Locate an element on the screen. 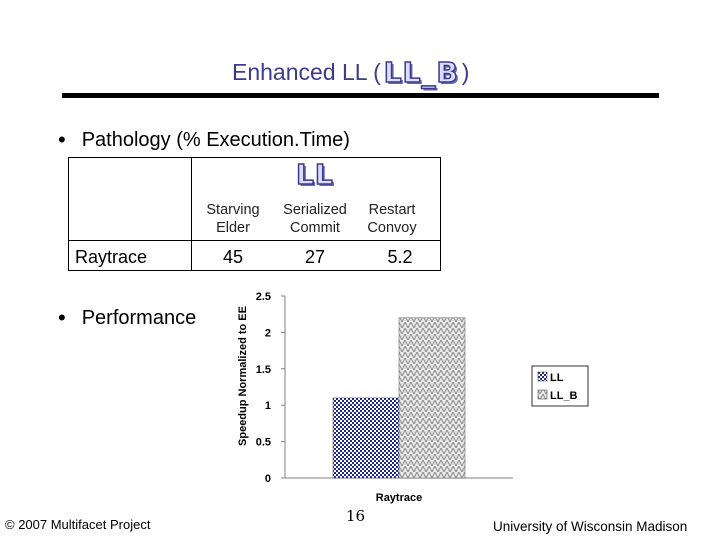 The width and height of the screenshot is (720, 540). header-line: Serialized is located at coordinates (315, 210).